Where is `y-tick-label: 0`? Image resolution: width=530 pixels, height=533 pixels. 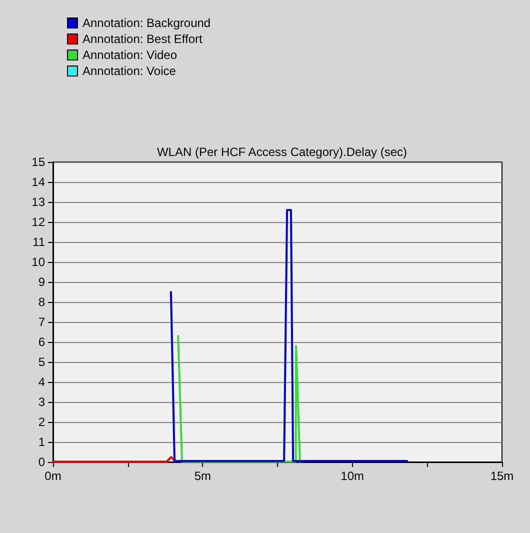 y-tick-label: 0 is located at coordinates (42, 462).